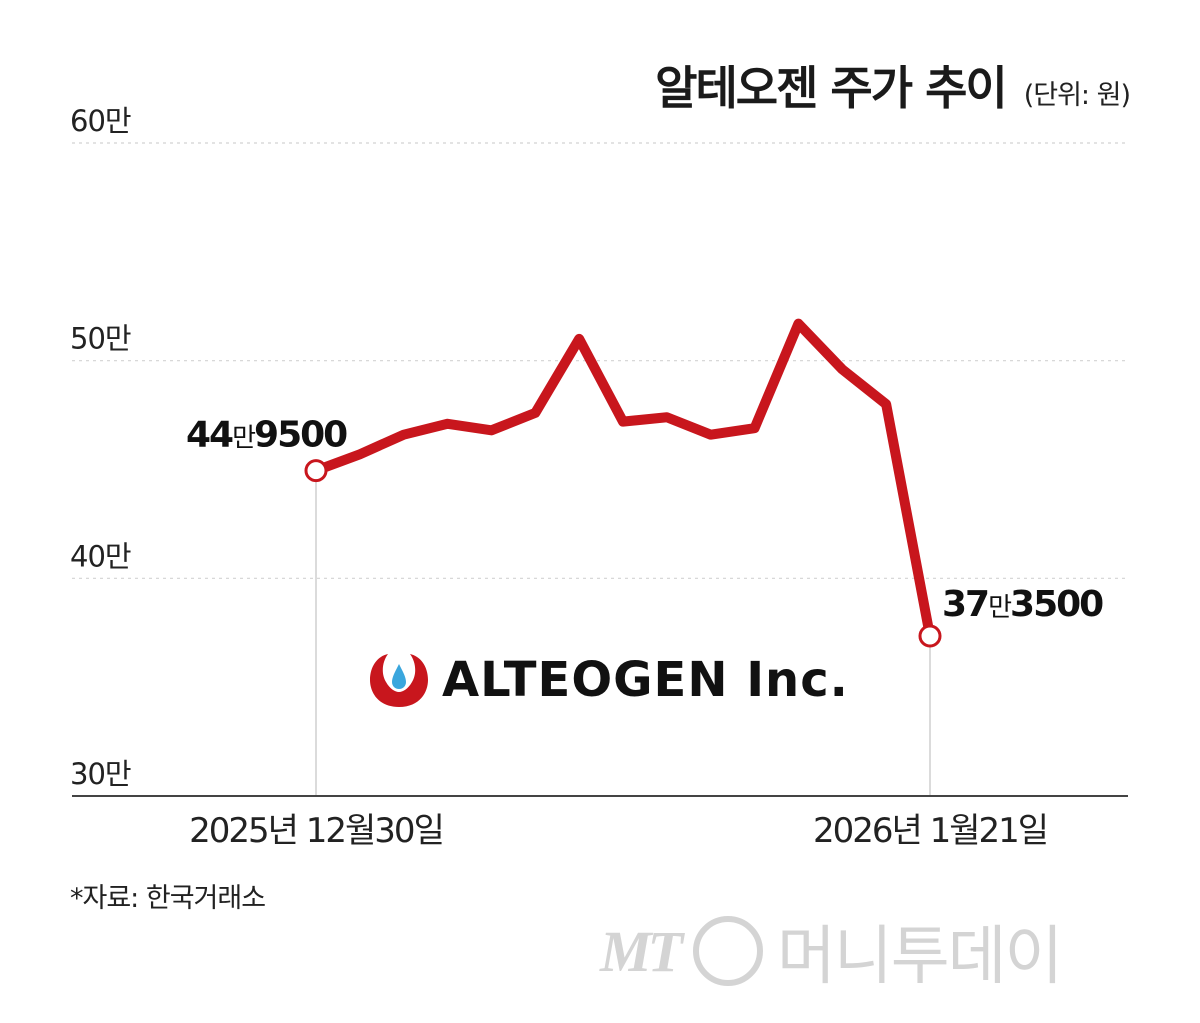 The image size is (1200, 1023). I want to click on value-label: 44만9500, so click(266, 435).